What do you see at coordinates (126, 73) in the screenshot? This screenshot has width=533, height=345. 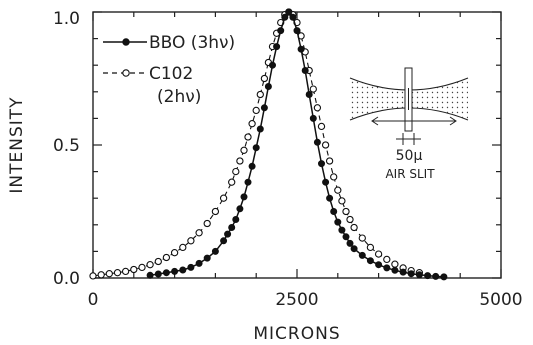 I see `legend-c102-marker` at bounding box center [126, 73].